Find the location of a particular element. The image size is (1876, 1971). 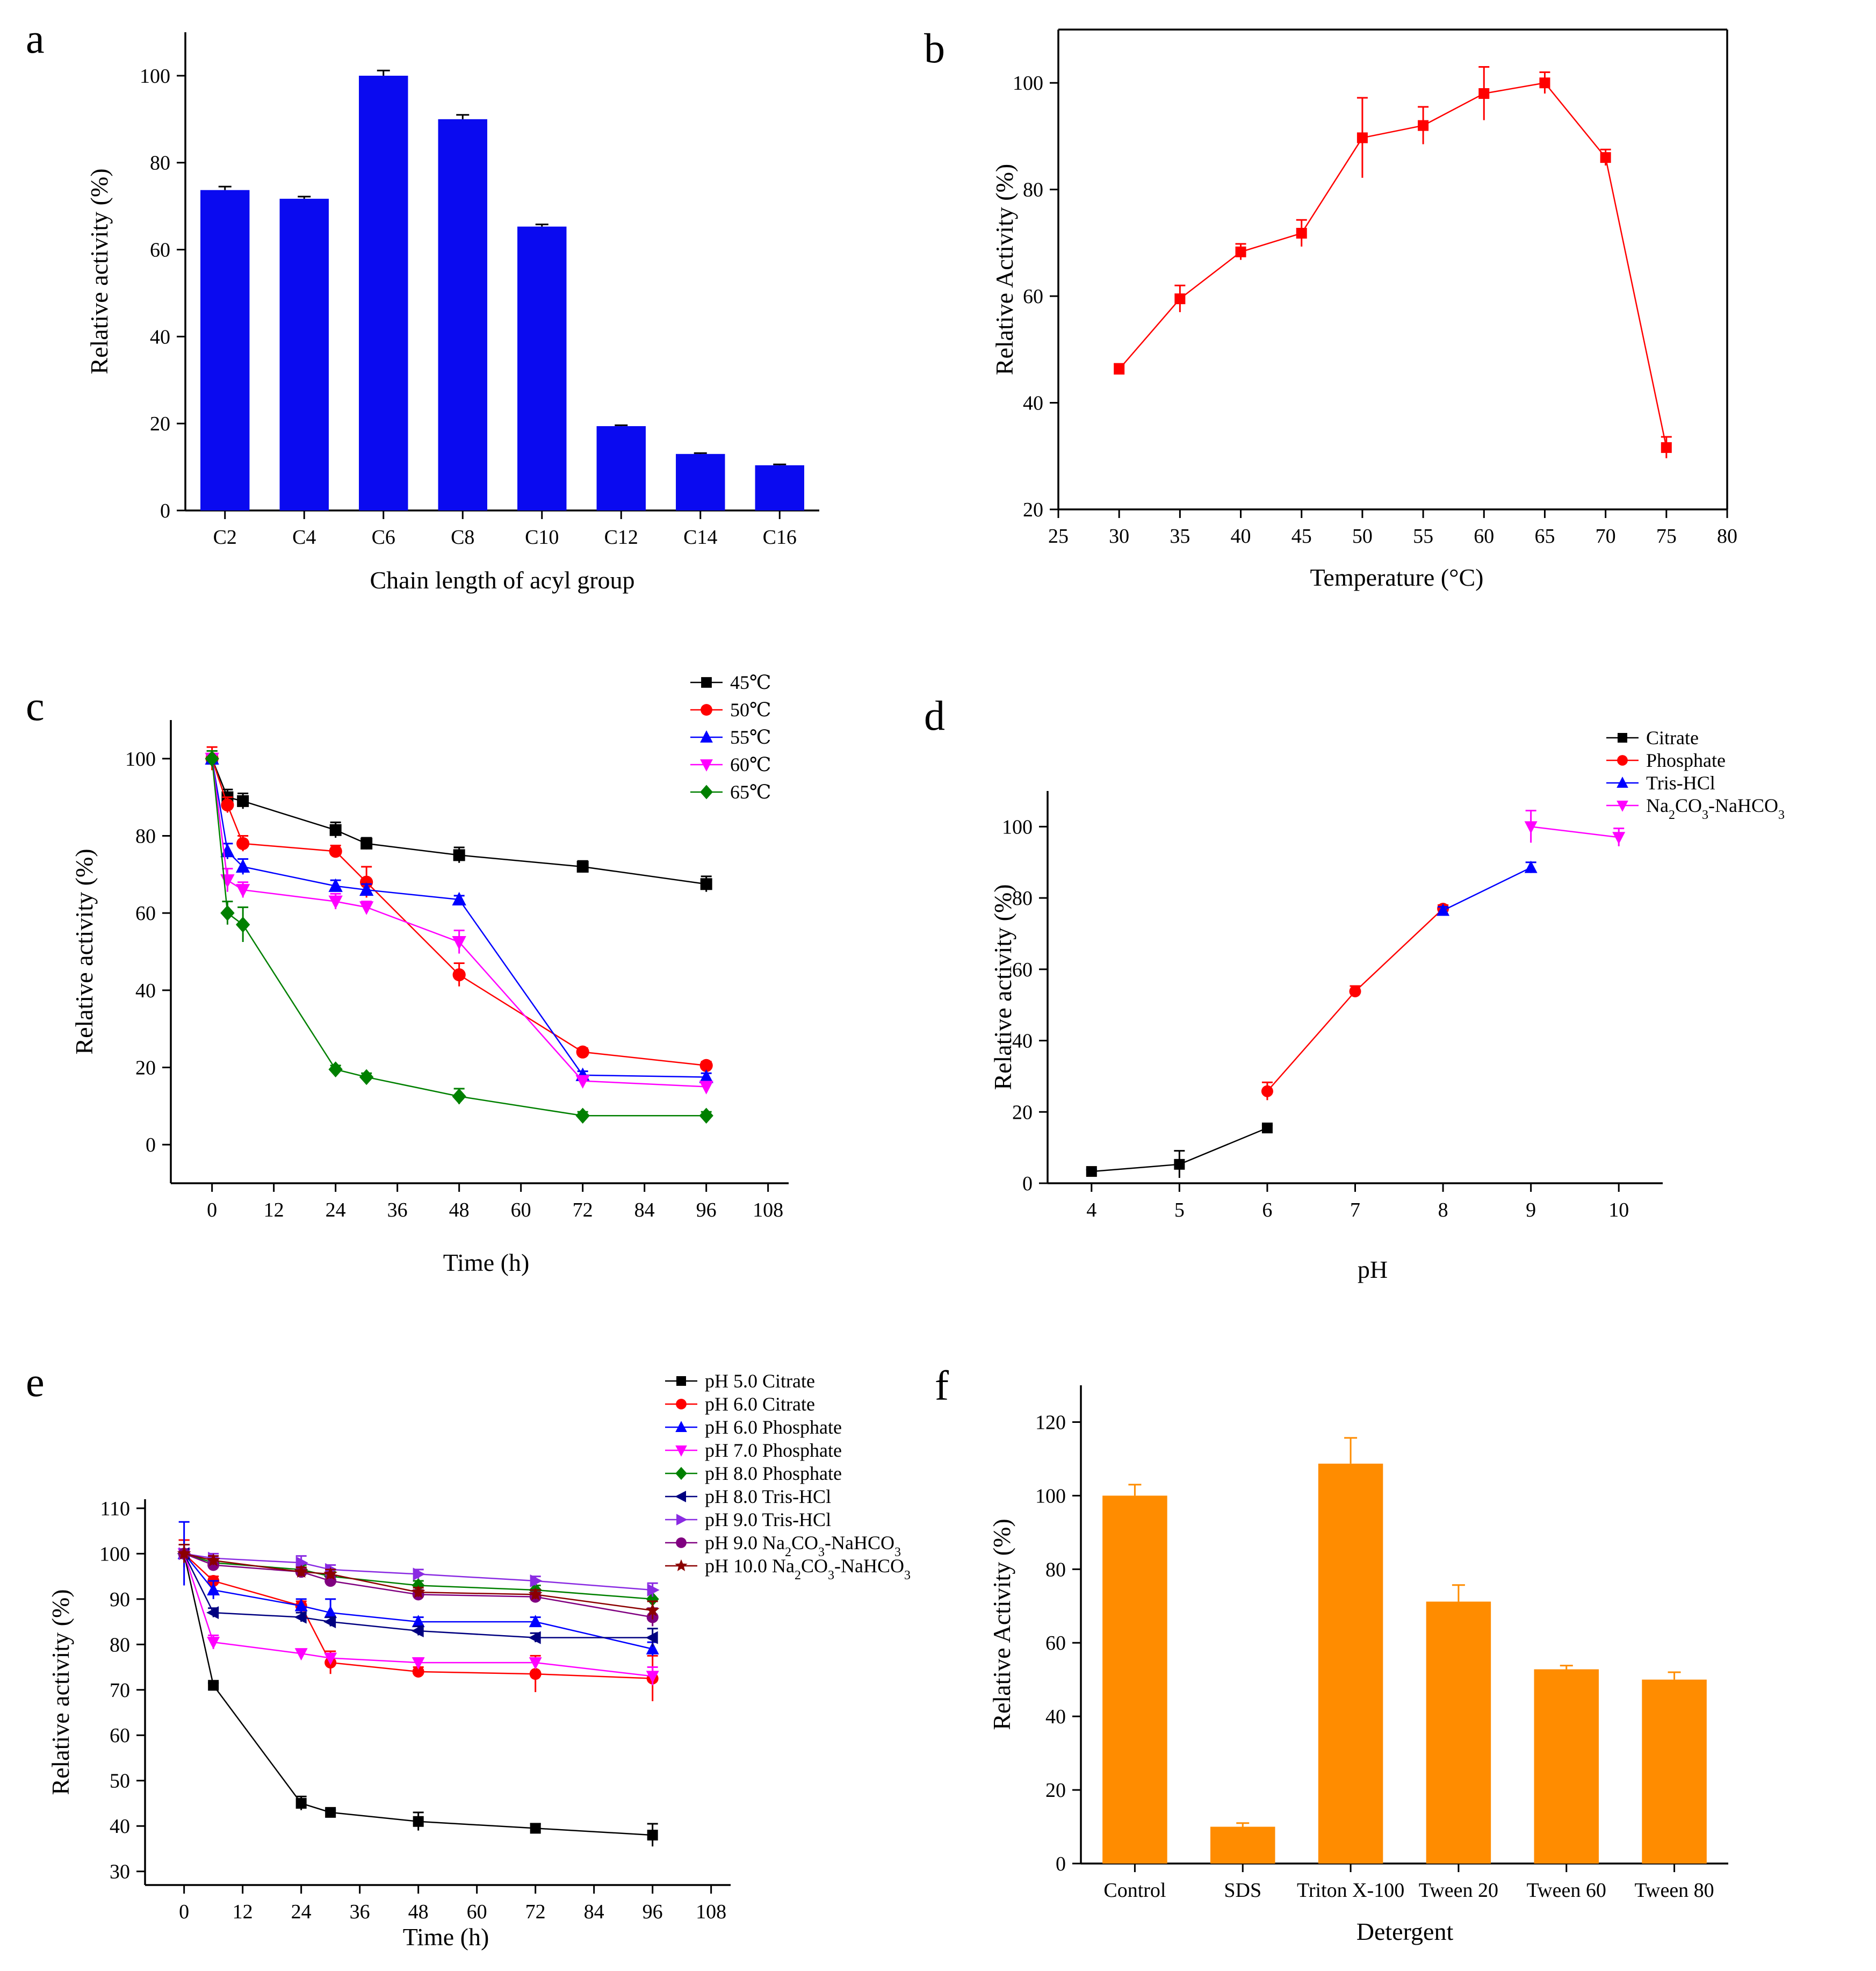

x-tick-label: C4 is located at coordinates (304, 537).